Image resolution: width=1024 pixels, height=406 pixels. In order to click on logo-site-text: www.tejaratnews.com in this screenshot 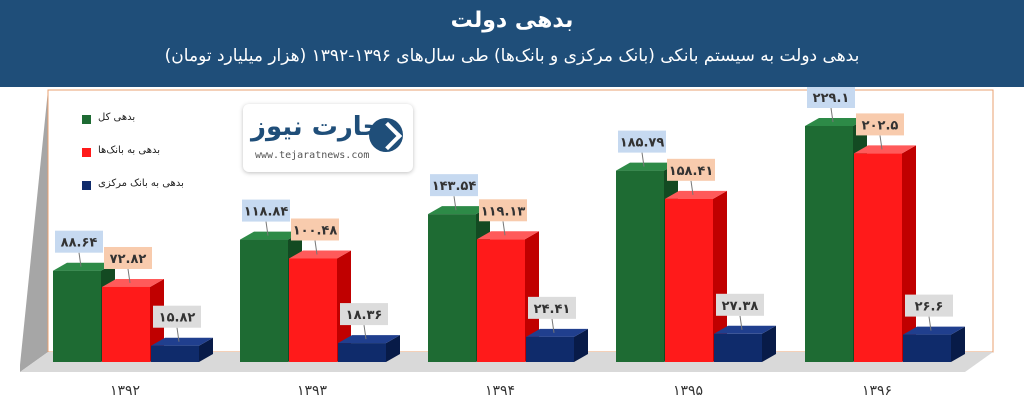, I will do `click(312, 155)`.